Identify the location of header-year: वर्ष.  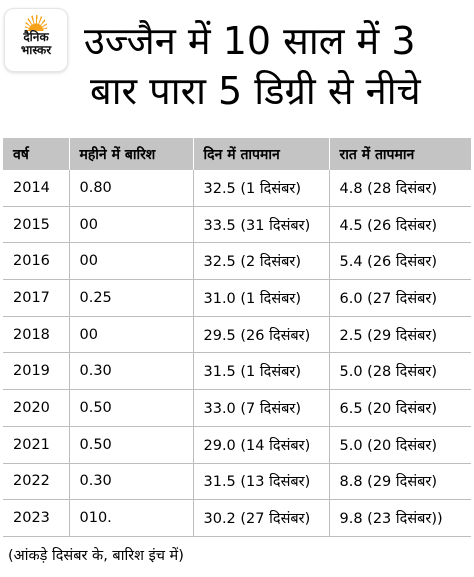
(21, 154).